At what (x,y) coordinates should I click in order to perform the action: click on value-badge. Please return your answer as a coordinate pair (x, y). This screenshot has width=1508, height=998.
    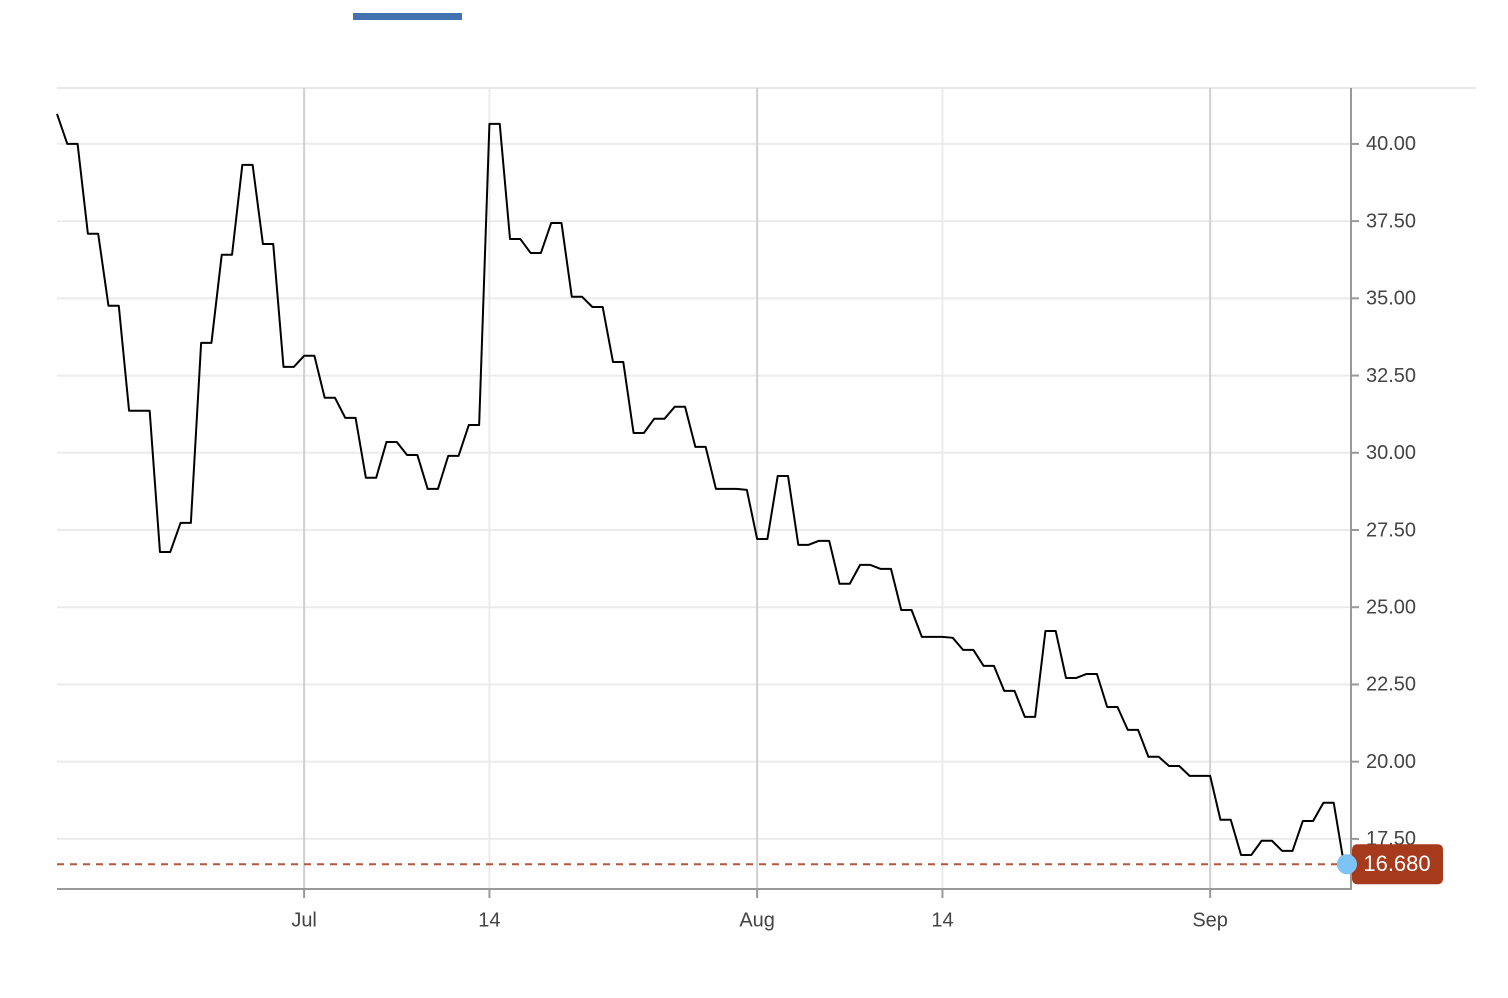
    Looking at the image, I should click on (1397, 864).